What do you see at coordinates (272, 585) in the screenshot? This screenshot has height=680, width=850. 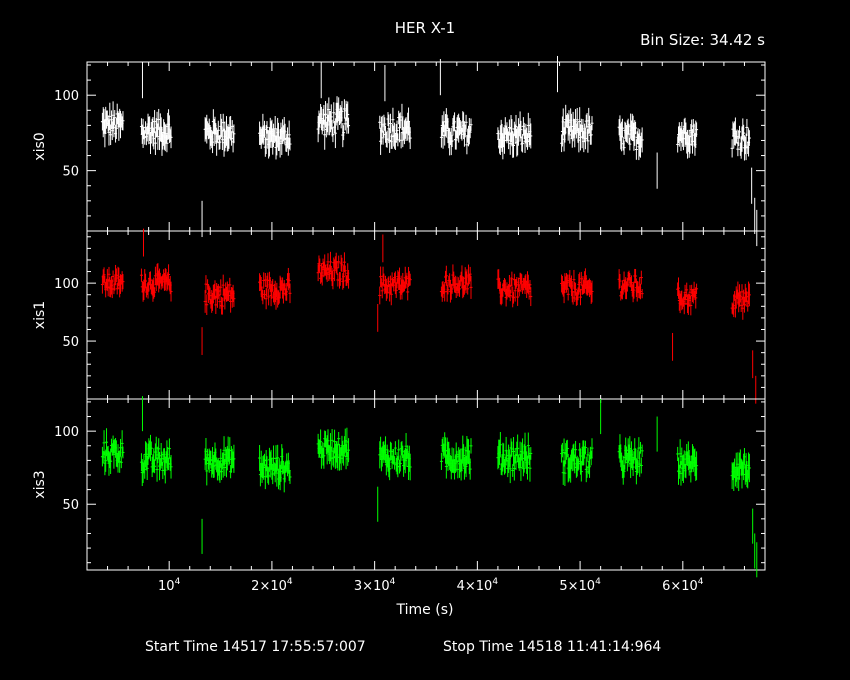 I see `x-tick-label: 2×10⁴` at bounding box center [272, 585].